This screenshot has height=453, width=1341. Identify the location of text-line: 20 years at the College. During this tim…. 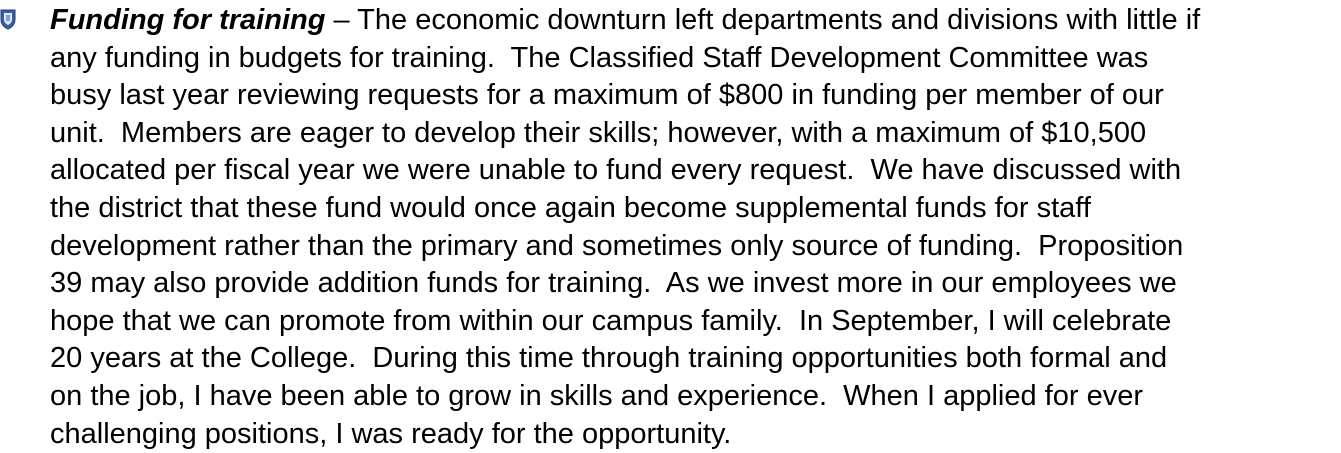
(625, 359).